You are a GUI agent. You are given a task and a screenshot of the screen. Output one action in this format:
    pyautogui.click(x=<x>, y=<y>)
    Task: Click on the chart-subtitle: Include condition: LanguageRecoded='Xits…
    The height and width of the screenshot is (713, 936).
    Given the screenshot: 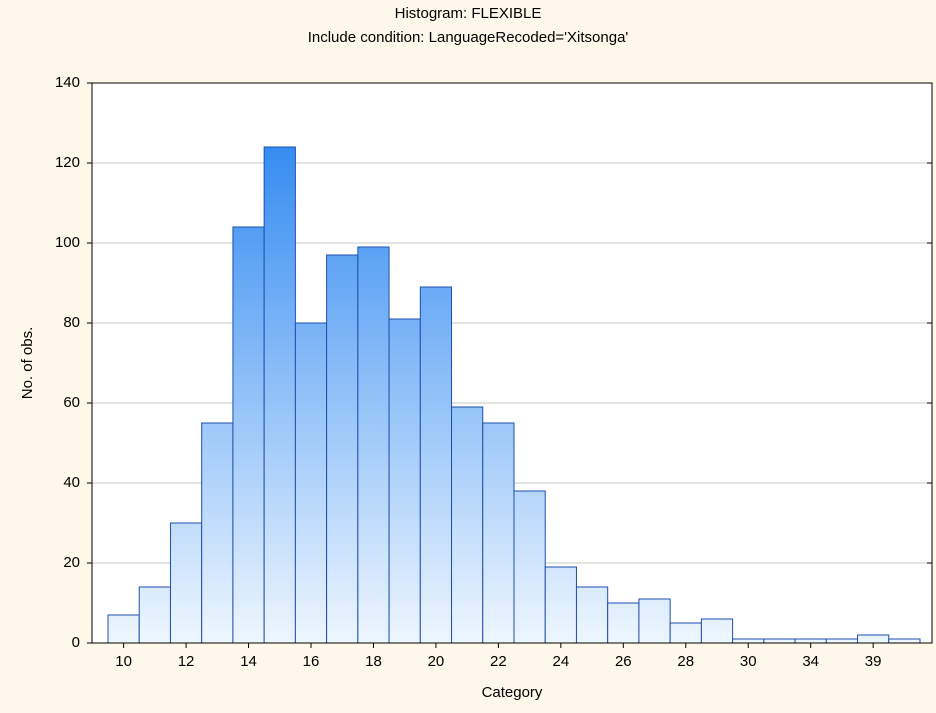 What is the action you would take?
    pyautogui.click(x=468, y=37)
    